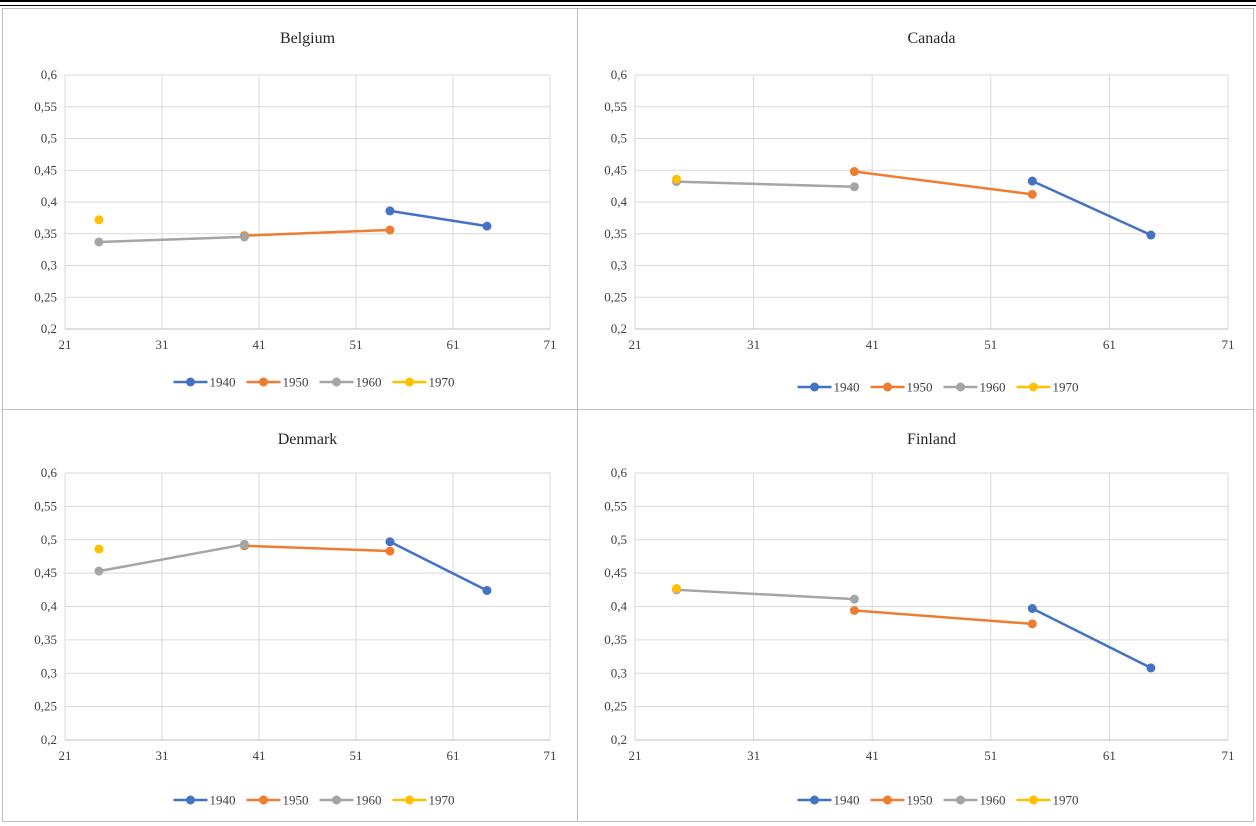 The height and width of the screenshot is (826, 1256). What do you see at coordinates (308, 439) in the screenshot?
I see `chart-title: Denmark` at bounding box center [308, 439].